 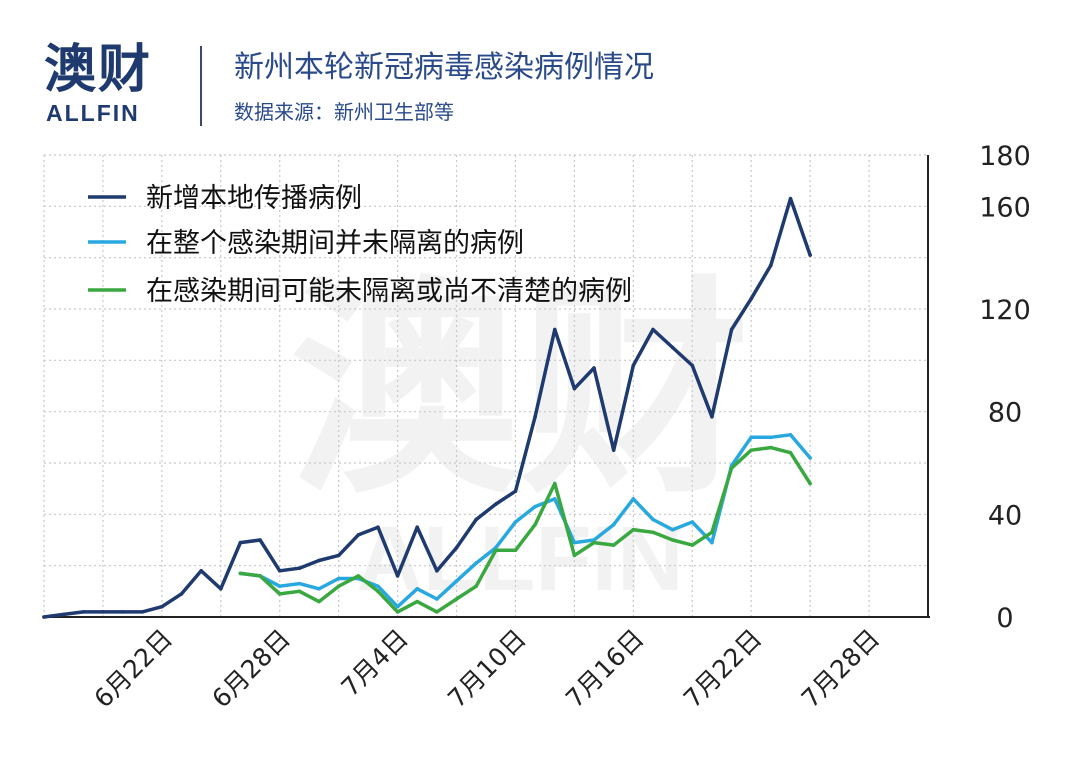 I want to click on chart-title: 新州本轮新冠病毒感染病例情况, so click(x=444, y=67).